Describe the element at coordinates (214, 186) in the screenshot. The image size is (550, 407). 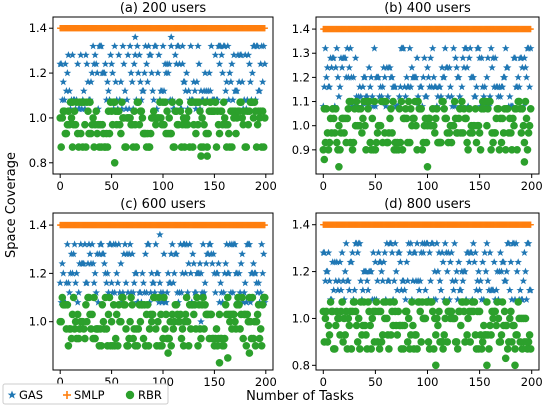
I see `x-tick-label-a: 150` at that location.